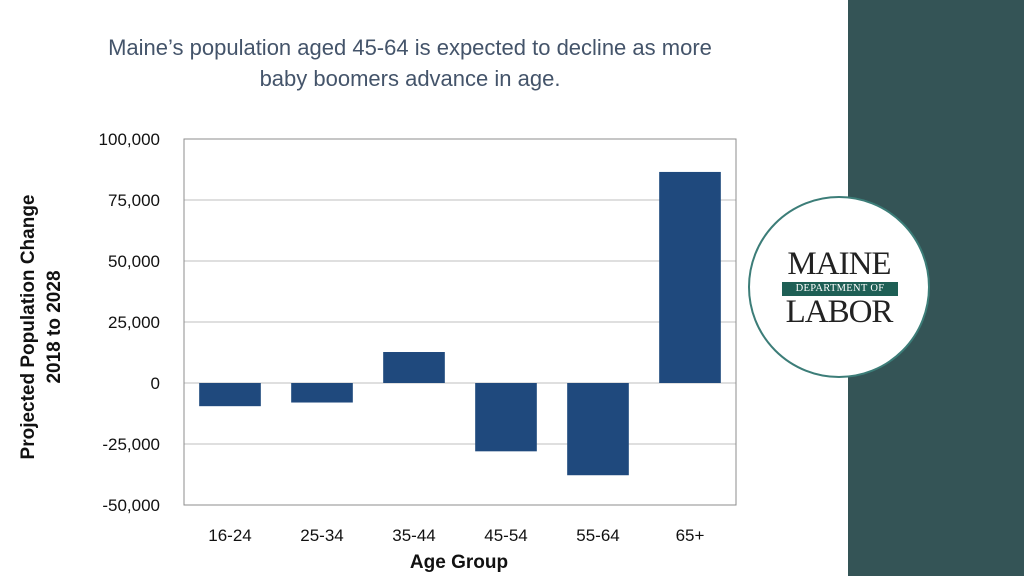 The width and height of the screenshot is (1024, 576). What do you see at coordinates (131, 444) in the screenshot?
I see `y-tick-label: -25,000` at bounding box center [131, 444].